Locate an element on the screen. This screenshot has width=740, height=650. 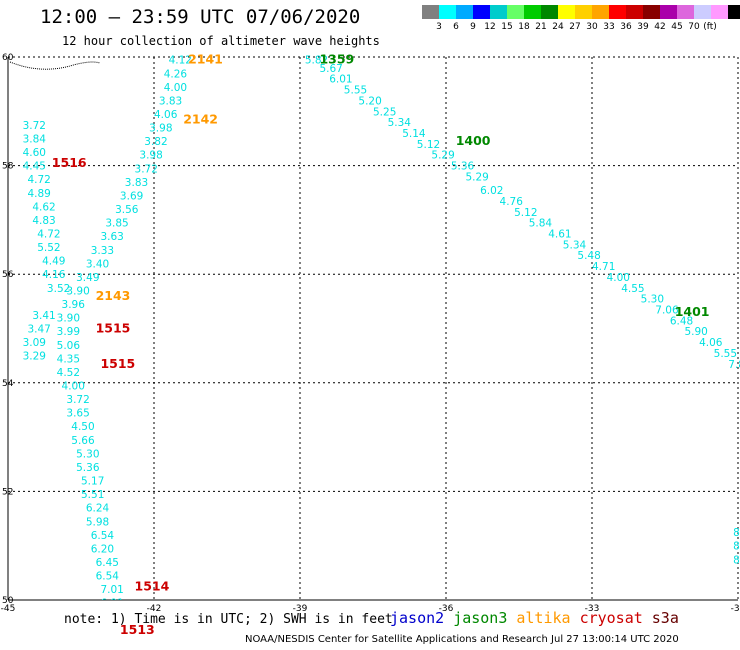
legend-entry-jason3: jason3 is located at coordinates (480, 618).